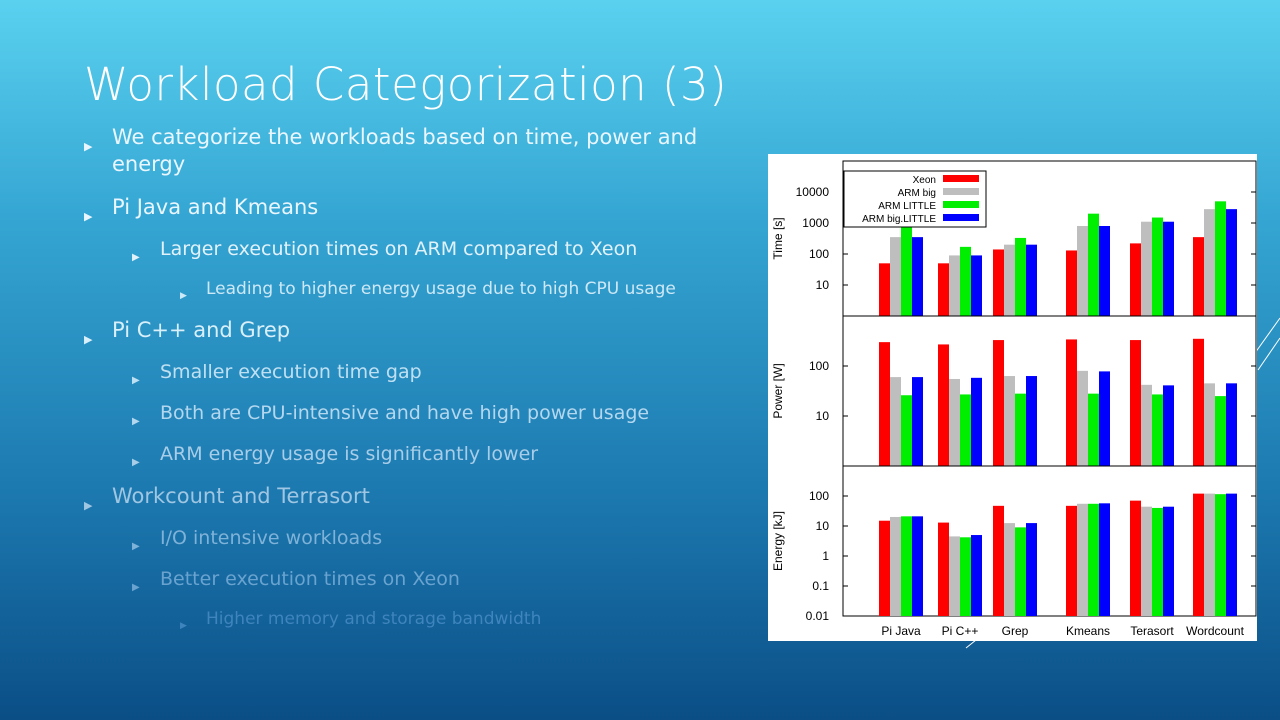 The width and height of the screenshot is (1280, 720). What do you see at coordinates (1152, 631) in the screenshot?
I see `x-tick-label: Terasort` at bounding box center [1152, 631].